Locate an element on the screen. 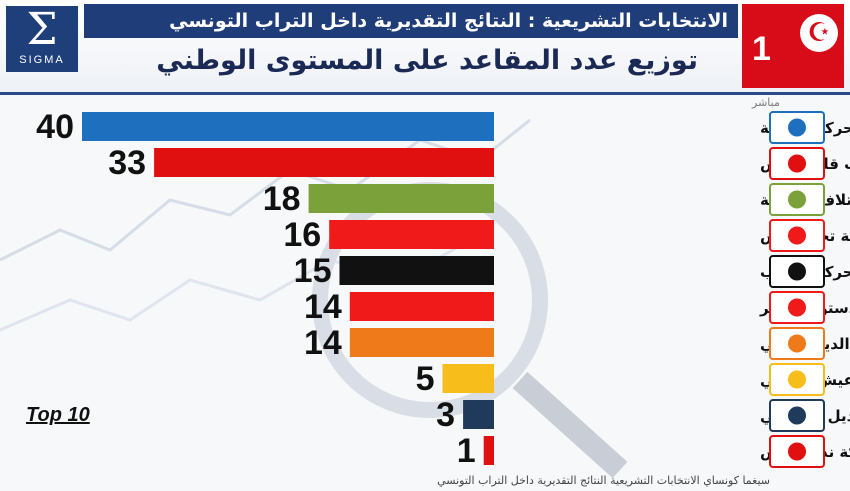 This screenshot has width=850, height=491. value-label-7: 14 is located at coordinates (323, 343).